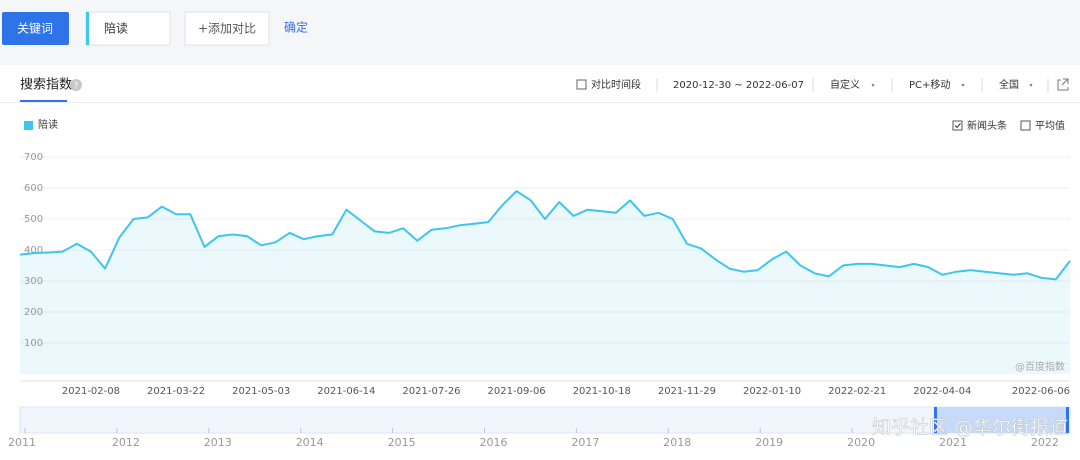 The height and width of the screenshot is (460, 1080). I want to click on x-tick-label: 2022-02-21, so click(857, 391).